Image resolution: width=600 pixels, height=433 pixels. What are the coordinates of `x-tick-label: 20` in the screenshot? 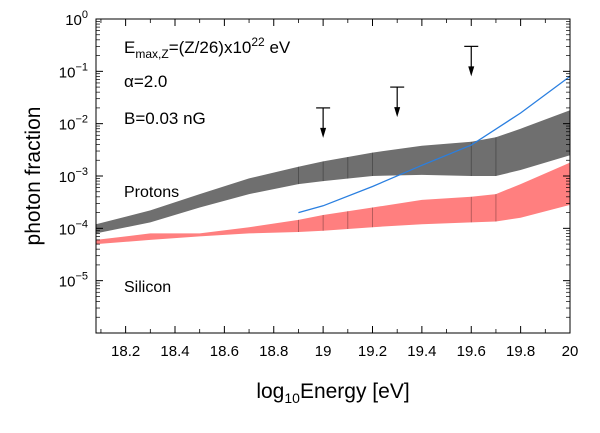 It's located at (570, 351).